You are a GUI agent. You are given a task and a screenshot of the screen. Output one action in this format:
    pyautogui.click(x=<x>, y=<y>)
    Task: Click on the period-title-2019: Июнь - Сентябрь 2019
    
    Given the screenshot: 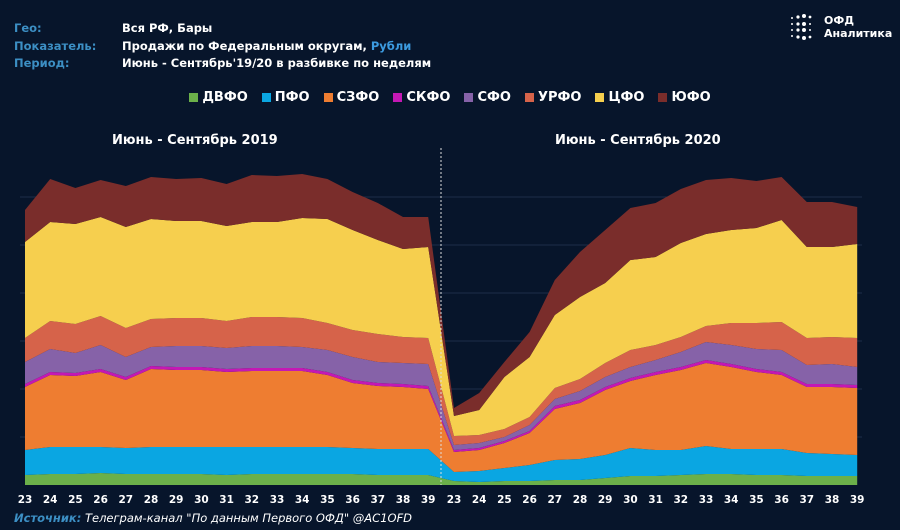 What is the action you would take?
    pyautogui.click(x=195, y=140)
    